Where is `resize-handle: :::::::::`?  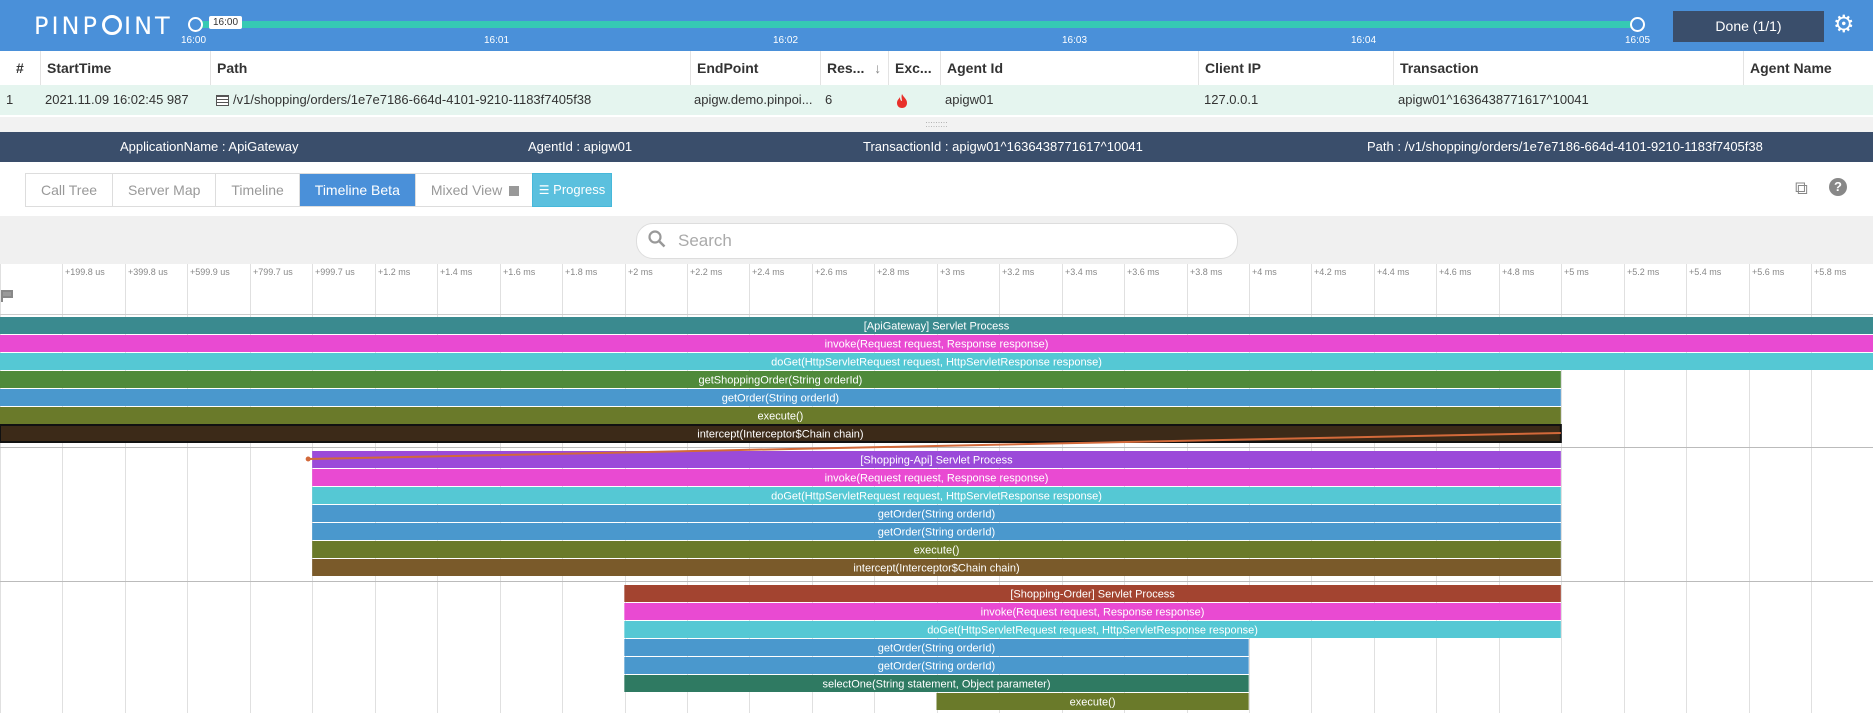
resize-handle: ::::::::: is located at coordinates (936, 124).